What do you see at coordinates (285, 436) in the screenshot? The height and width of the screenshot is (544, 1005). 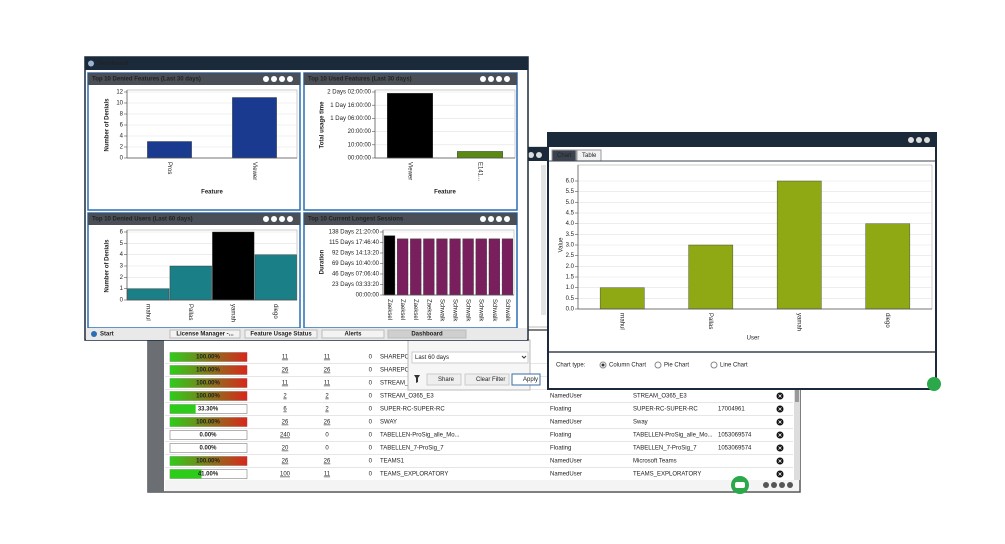 I see `link: 240` at bounding box center [285, 436].